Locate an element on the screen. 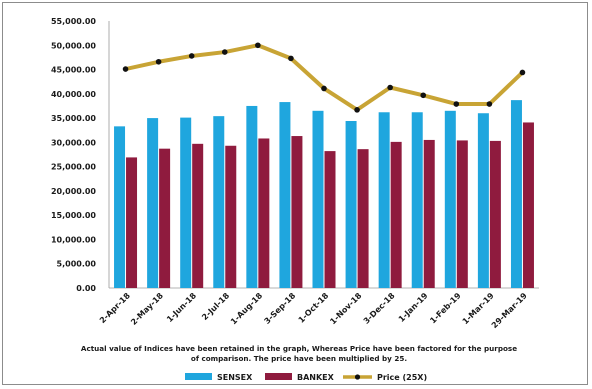 The image size is (592, 389). legend-label-bankex: BANKEX is located at coordinates (316, 377).